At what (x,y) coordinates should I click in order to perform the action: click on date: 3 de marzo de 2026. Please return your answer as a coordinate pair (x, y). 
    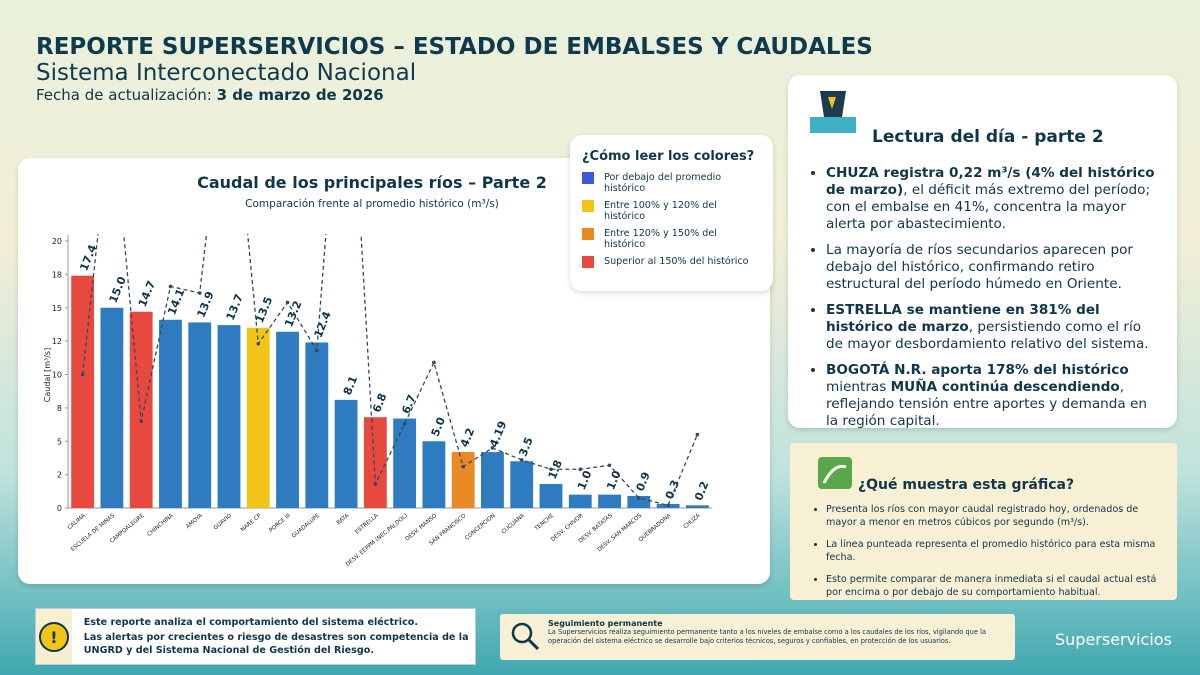
    Looking at the image, I should click on (300, 95).